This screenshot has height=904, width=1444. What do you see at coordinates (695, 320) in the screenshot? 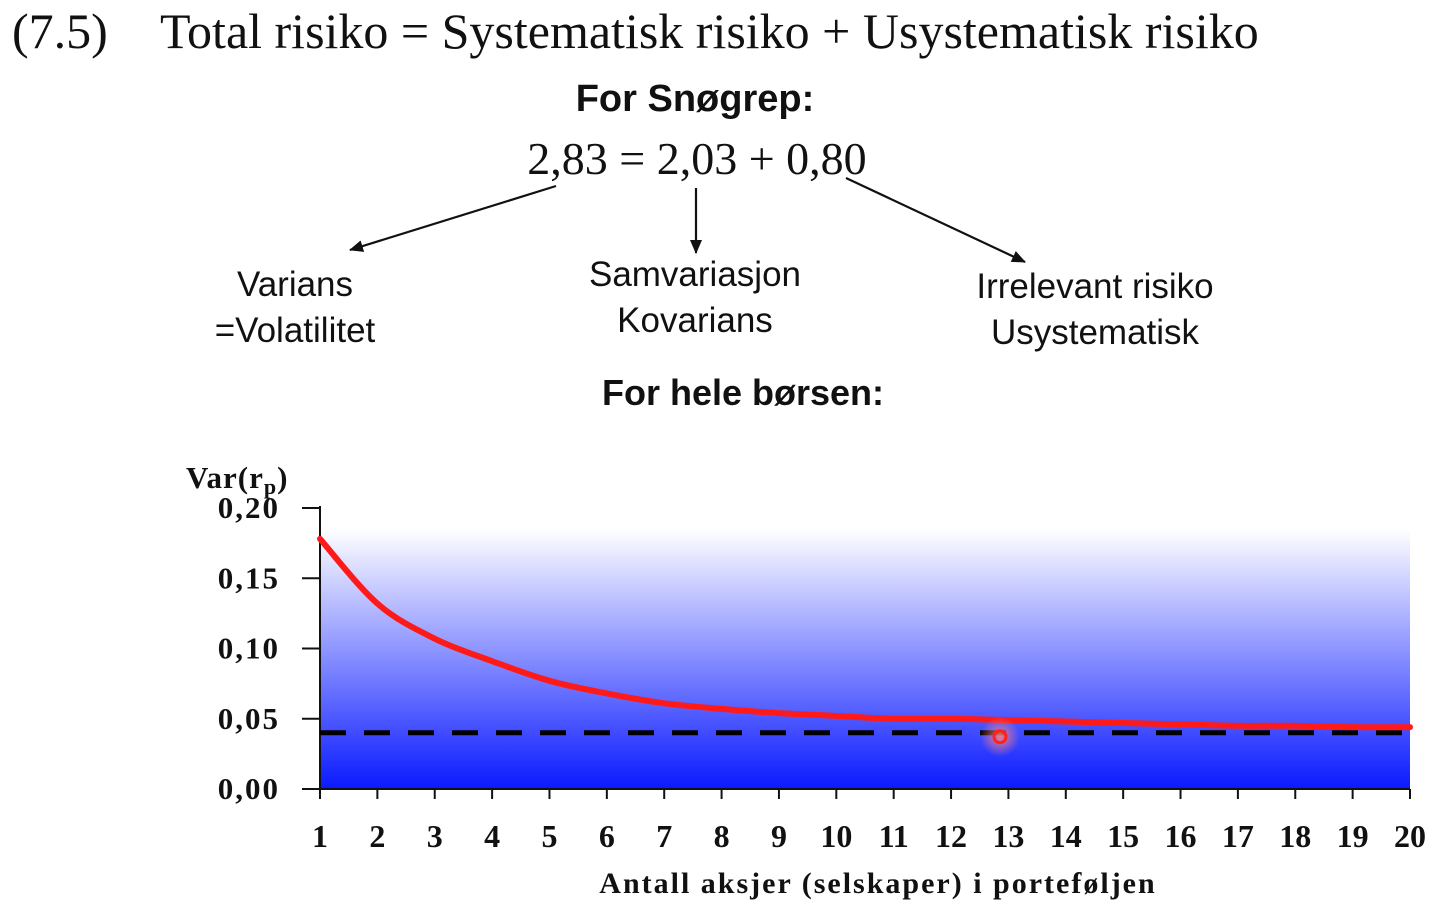
I see `label-samvariasjon-line2: Kovarians` at bounding box center [695, 320].